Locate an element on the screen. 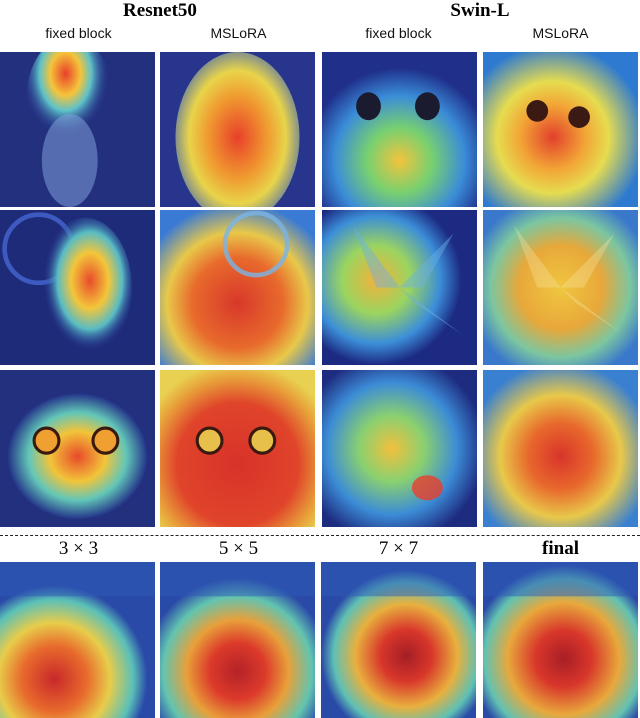 The height and width of the screenshot is (718, 640). swin-l-title: Swin-L is located at coordinates (480, 10).